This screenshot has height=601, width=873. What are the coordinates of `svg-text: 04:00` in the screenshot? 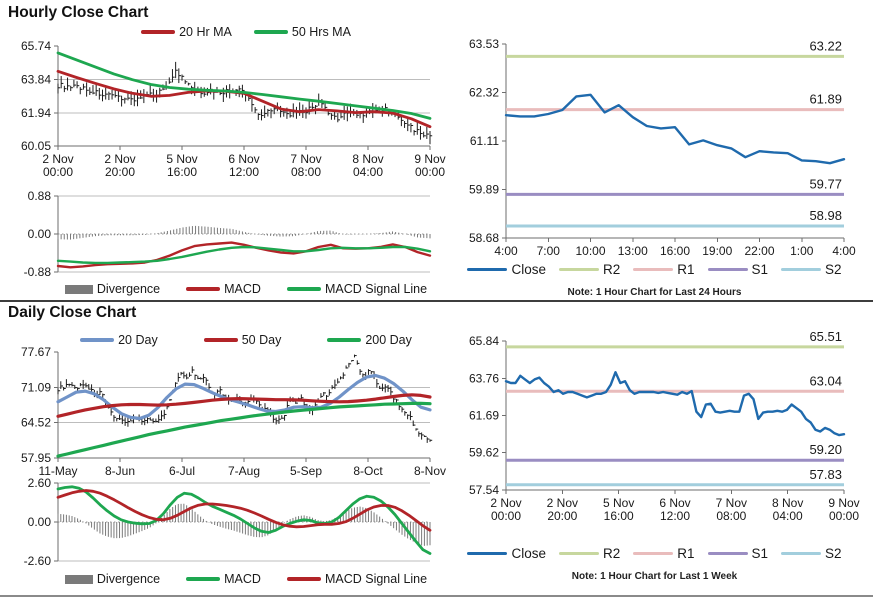 It's located at (368, 172).